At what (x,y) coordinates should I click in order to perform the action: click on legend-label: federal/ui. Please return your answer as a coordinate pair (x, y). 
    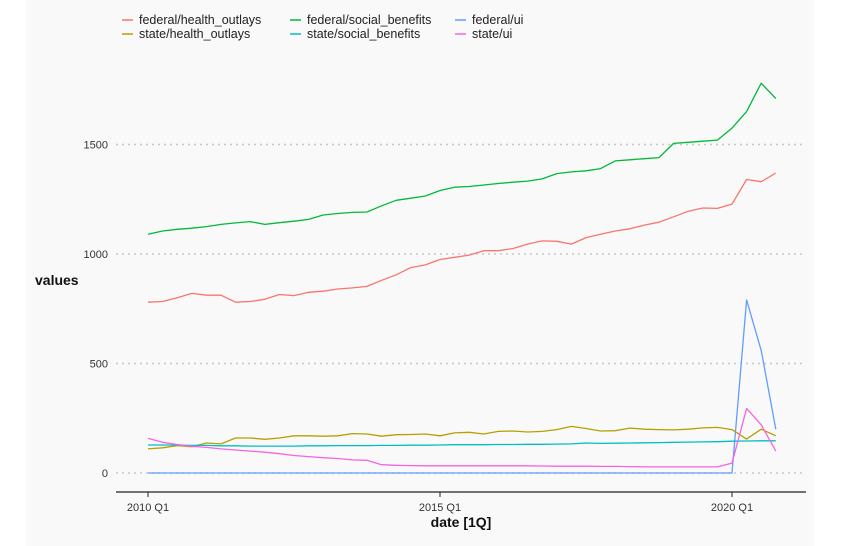
    Looking at the image, I should click on (497, 20).